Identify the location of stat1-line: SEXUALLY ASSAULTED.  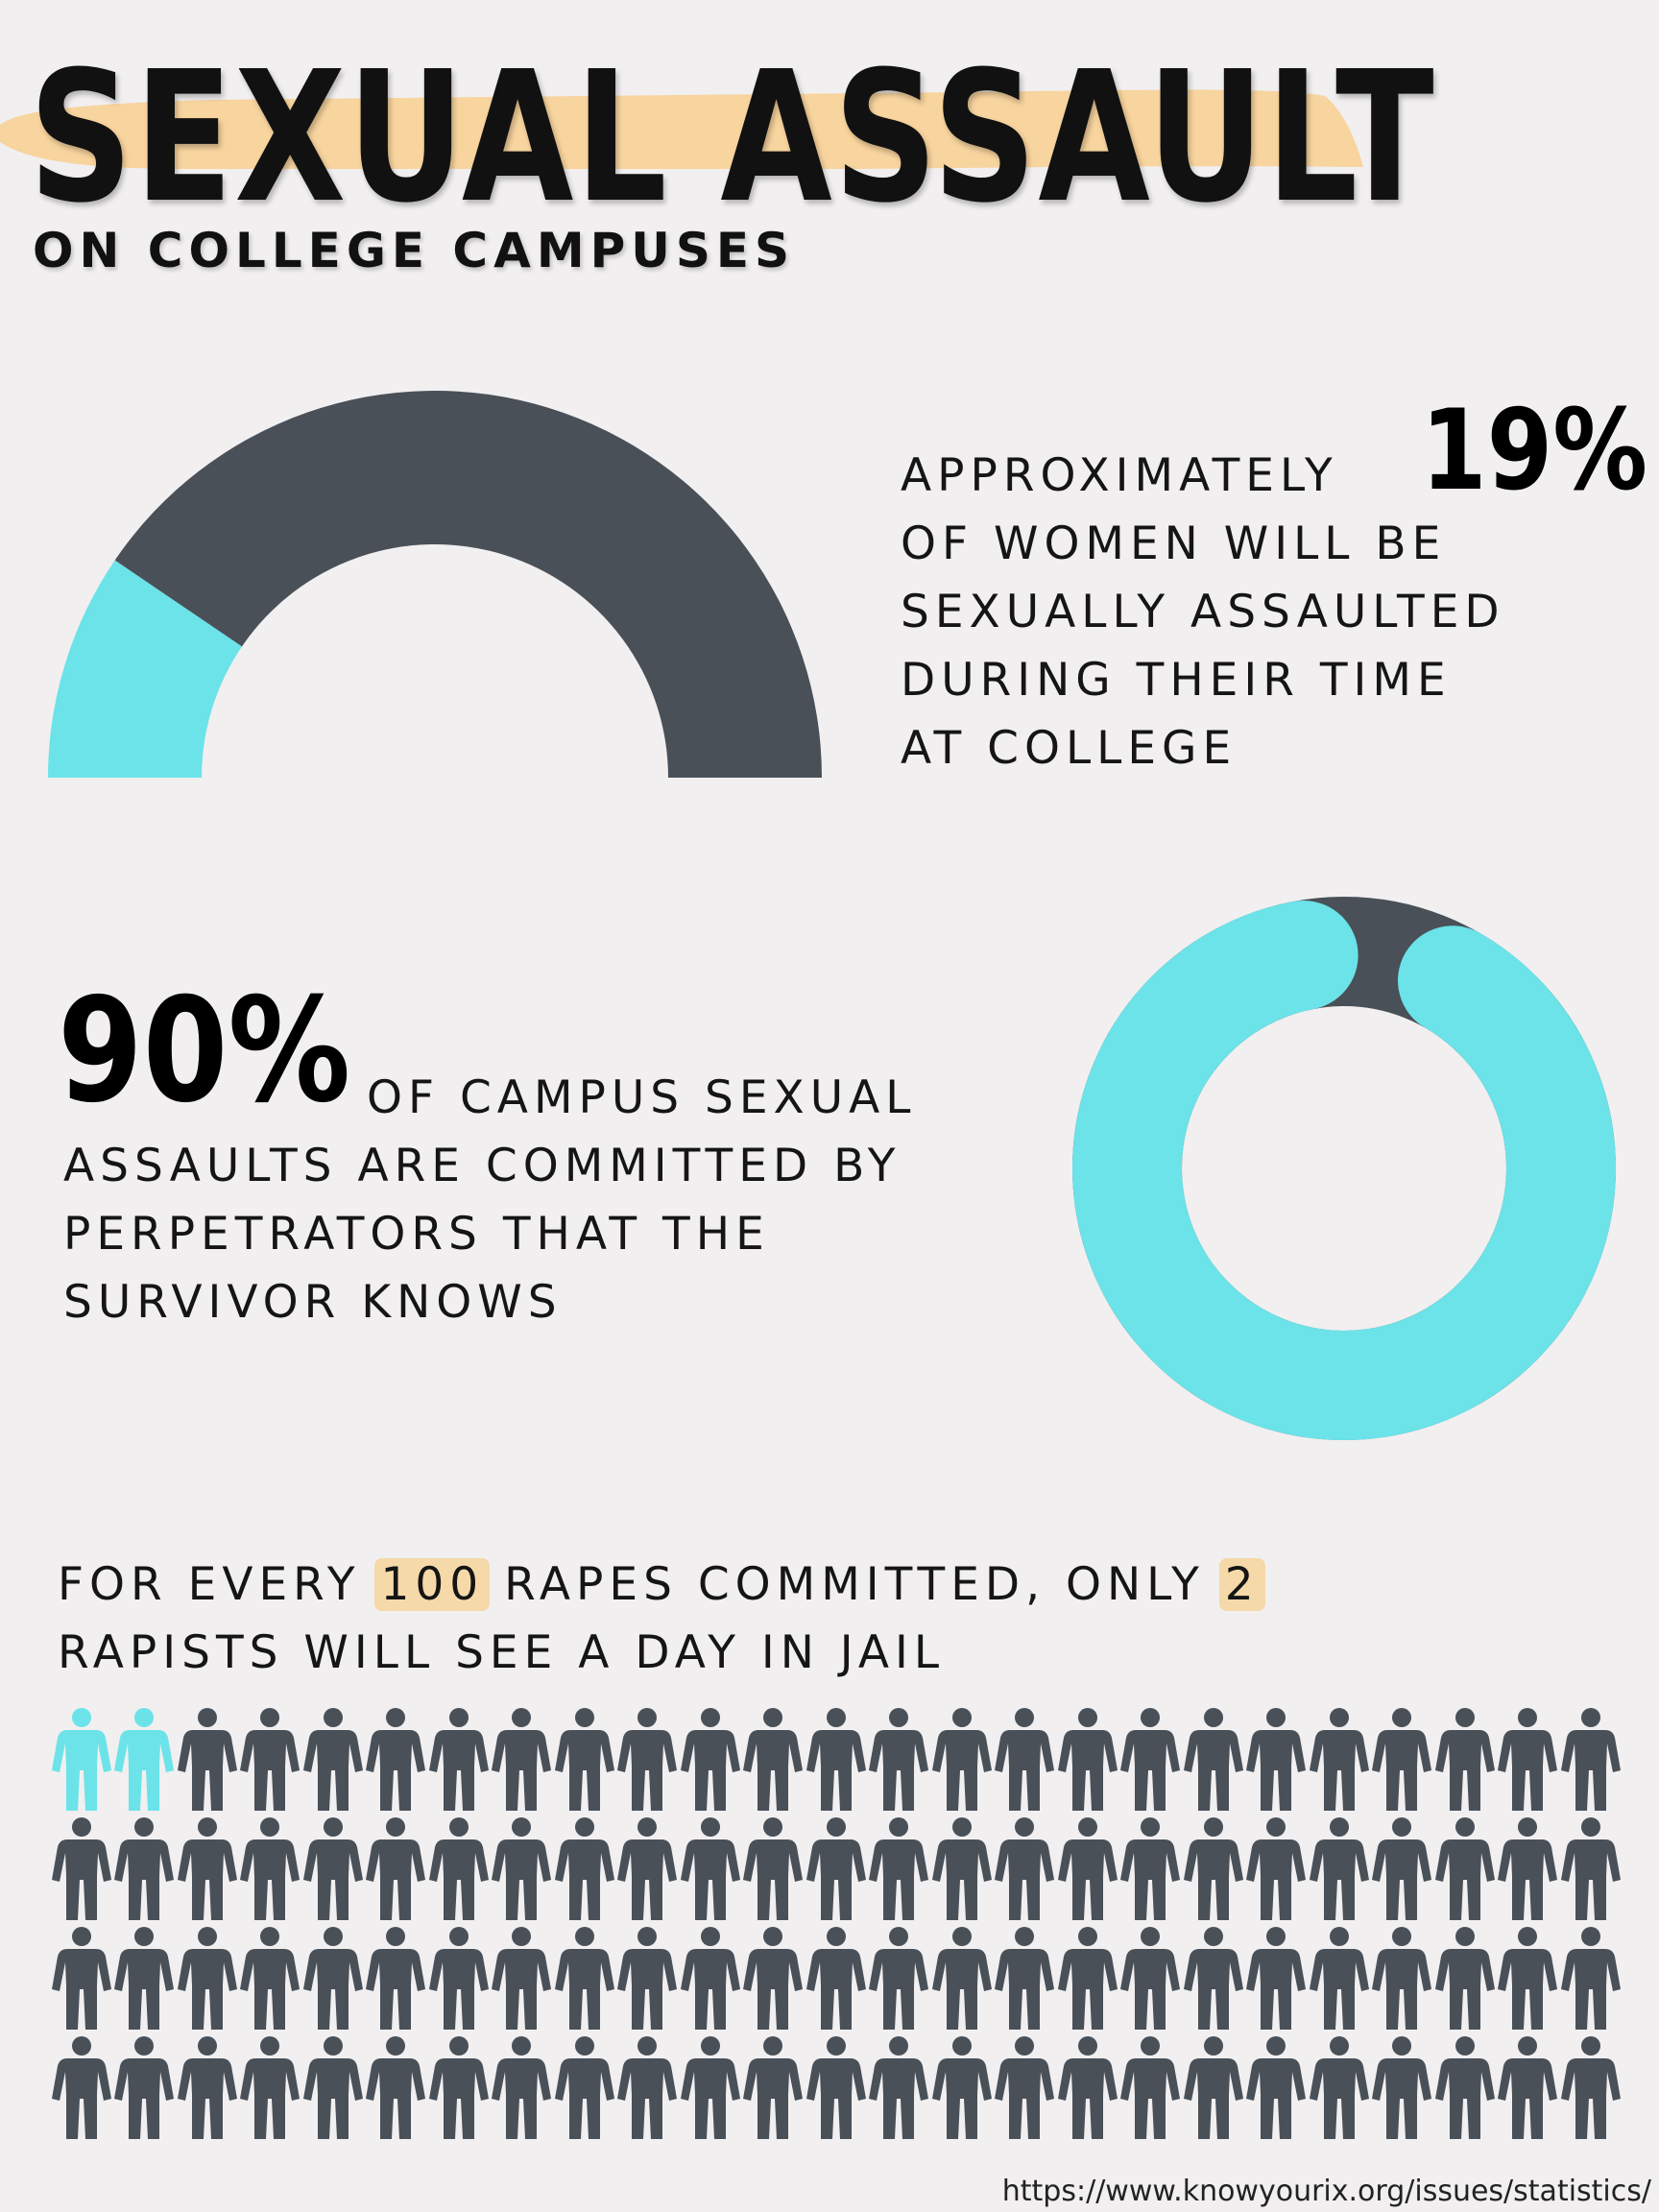
(1203, 612).